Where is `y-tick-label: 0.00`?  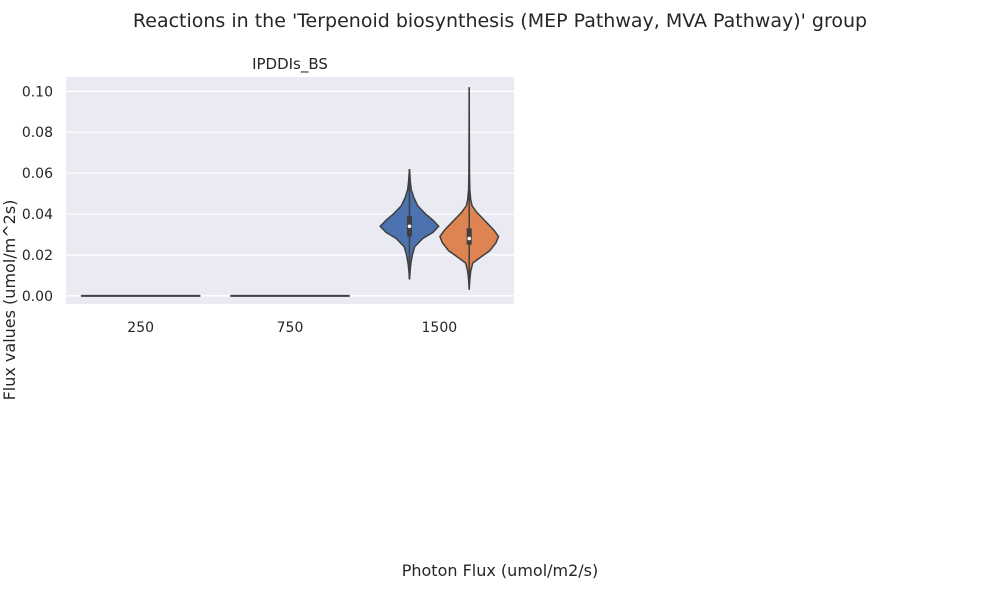 y-tick-label: 0.00 is located at coordinates (37, 297).